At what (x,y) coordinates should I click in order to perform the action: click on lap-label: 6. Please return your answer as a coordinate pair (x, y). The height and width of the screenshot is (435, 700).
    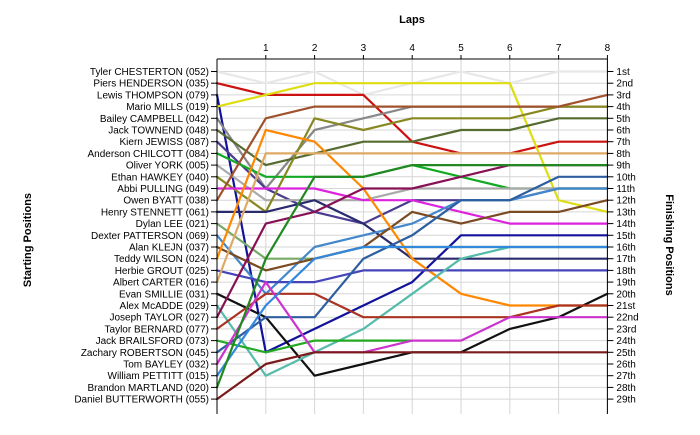
    Looking at the image, I should click on (510, 48).